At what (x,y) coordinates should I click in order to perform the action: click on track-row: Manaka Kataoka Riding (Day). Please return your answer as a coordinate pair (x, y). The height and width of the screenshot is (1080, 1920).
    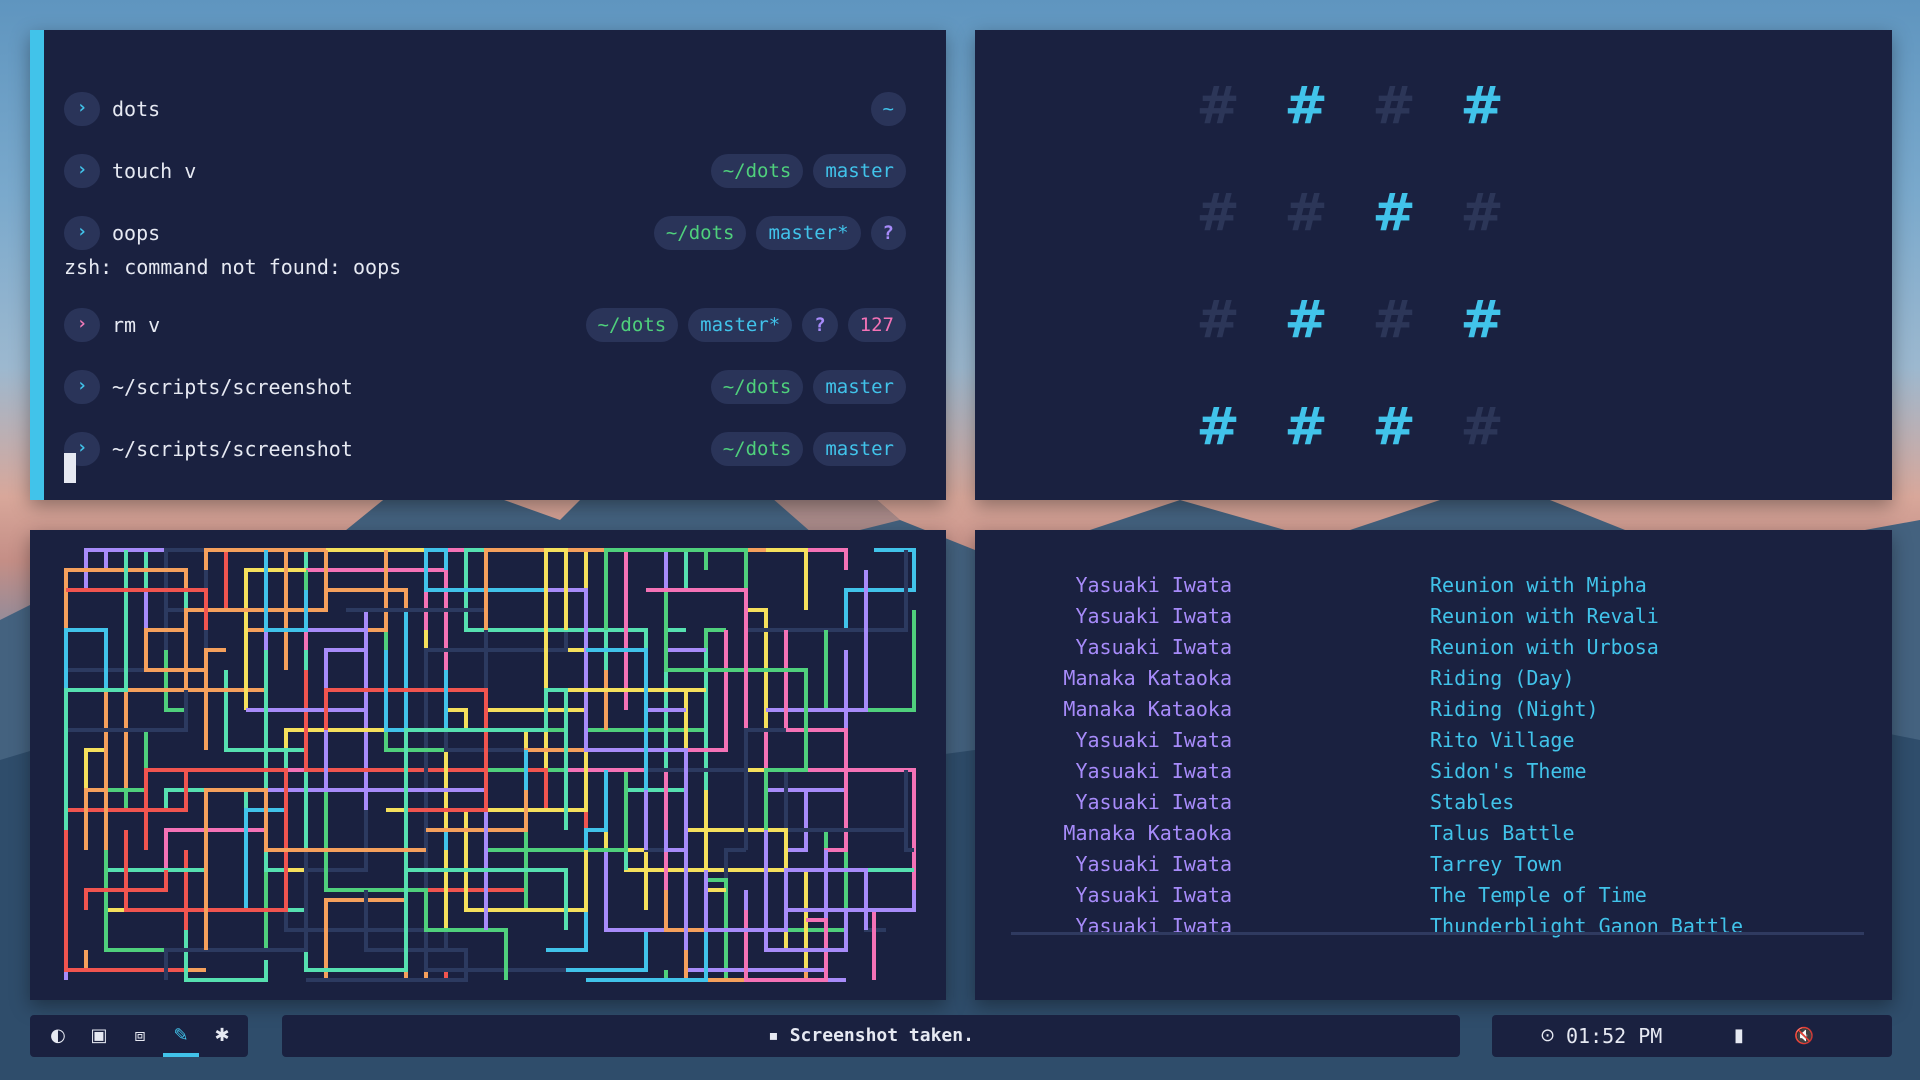
    Looking at the image, I should click on (1433, 678).